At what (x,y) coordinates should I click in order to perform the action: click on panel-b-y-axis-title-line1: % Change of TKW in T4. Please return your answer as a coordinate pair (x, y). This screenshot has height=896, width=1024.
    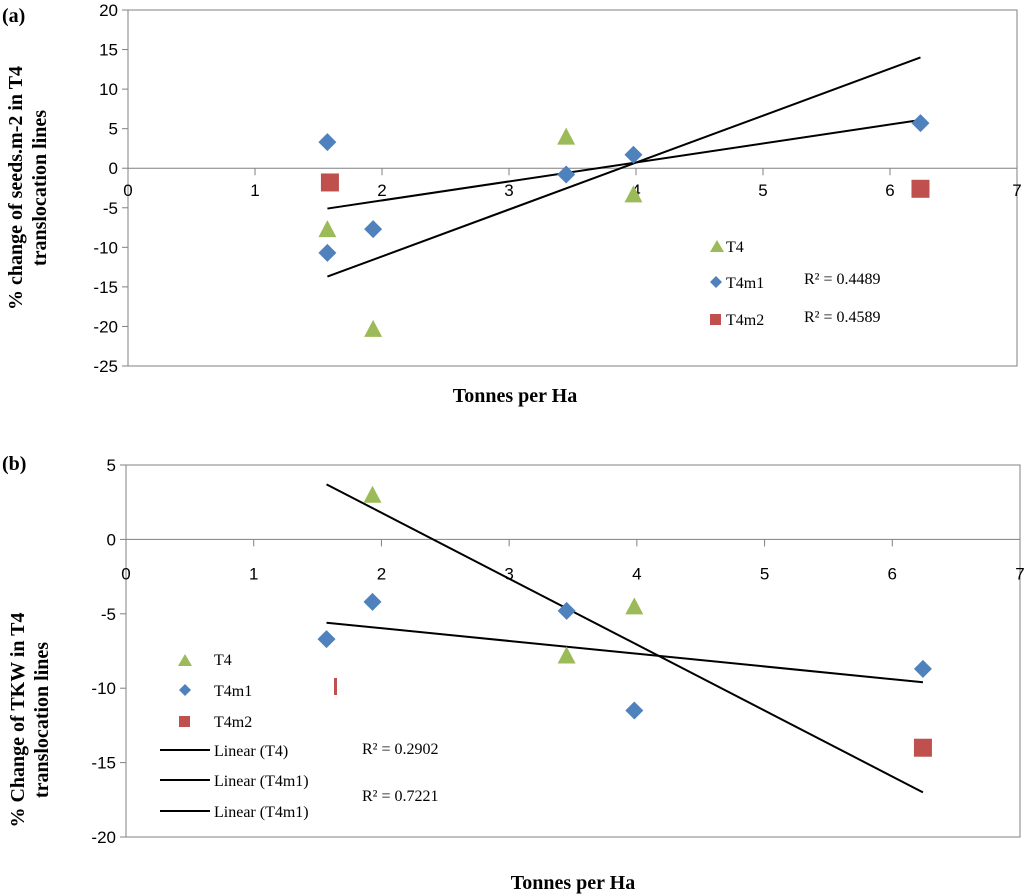
    Looking at the image, I should click on (18, 719).